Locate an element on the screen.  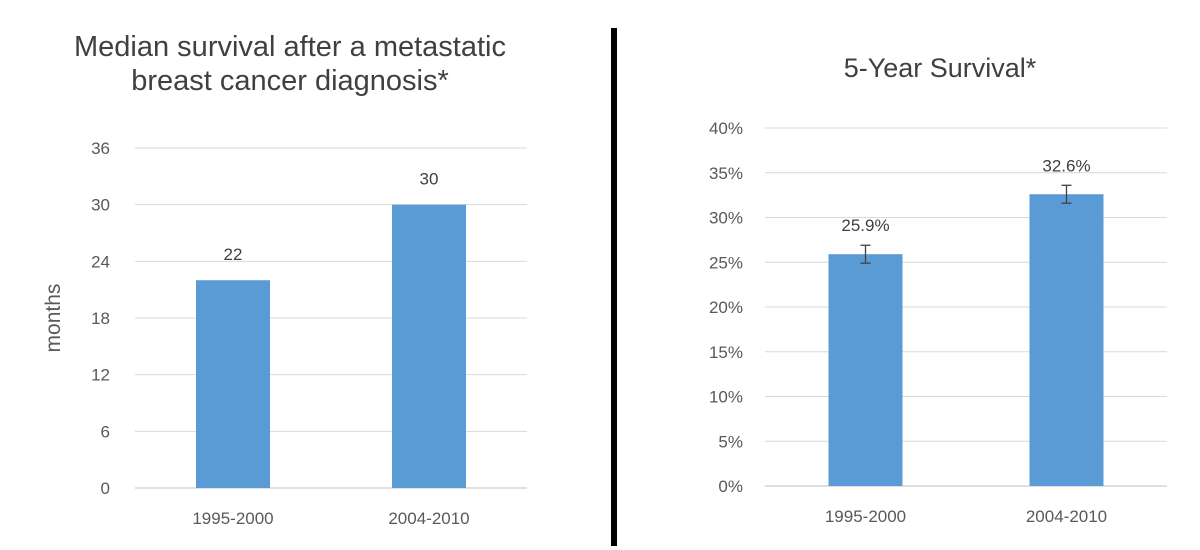
chart-title: 5-Year Survival* is located at coordinates (940, 68).